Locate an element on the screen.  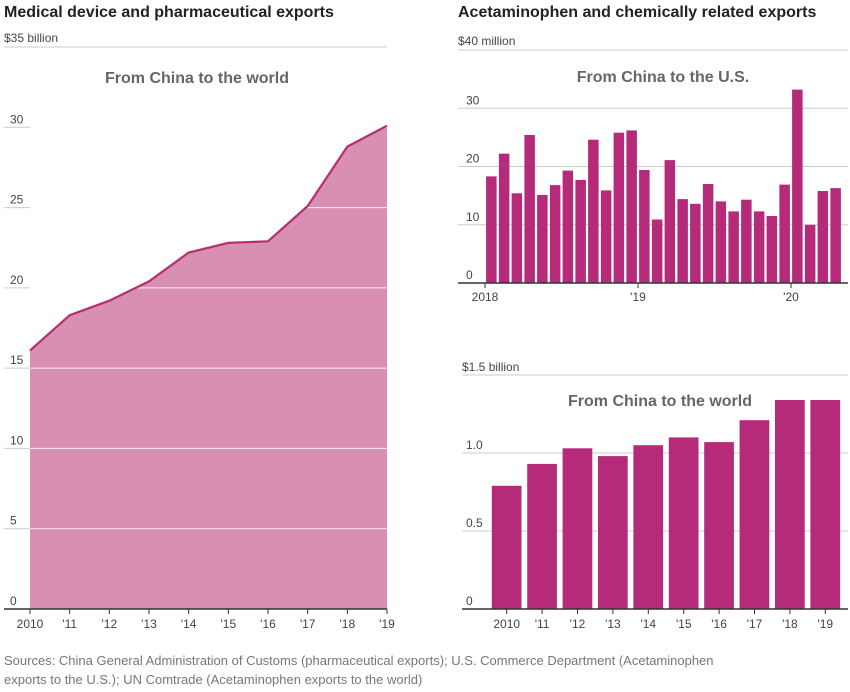
y-tick-label-1: 0.5 is located at coordinates (474, 523).